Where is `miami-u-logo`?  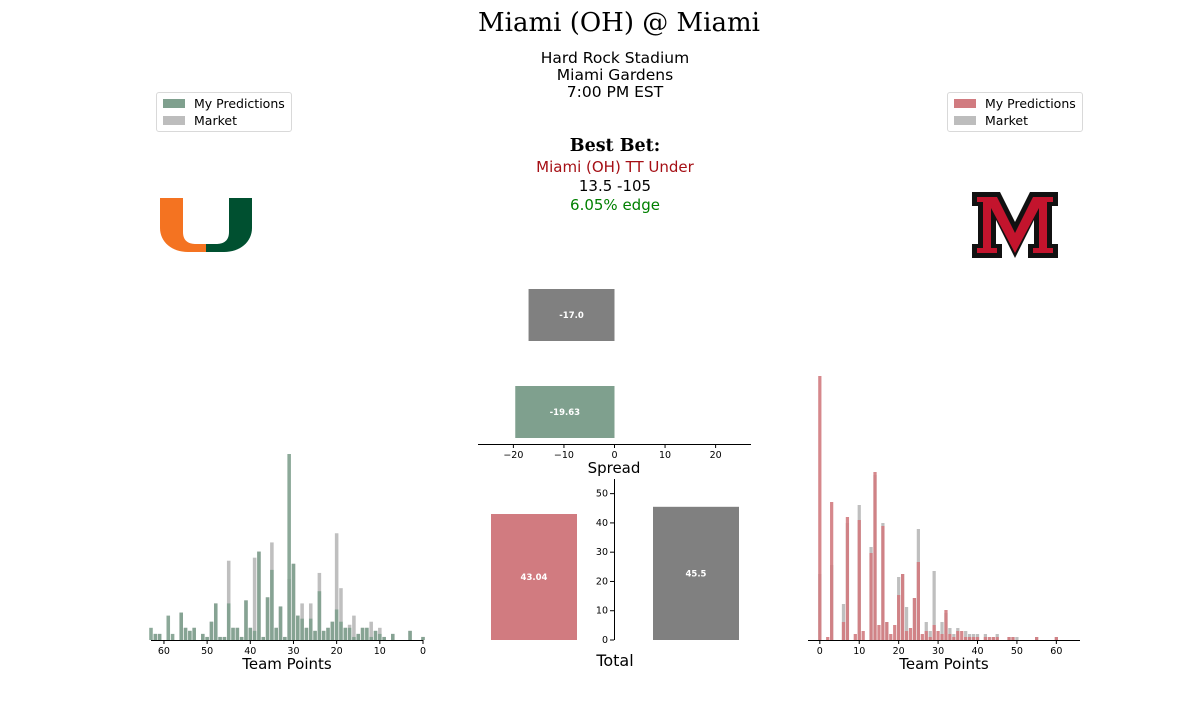 miami-u-logo is located at coordinates (206, 225).